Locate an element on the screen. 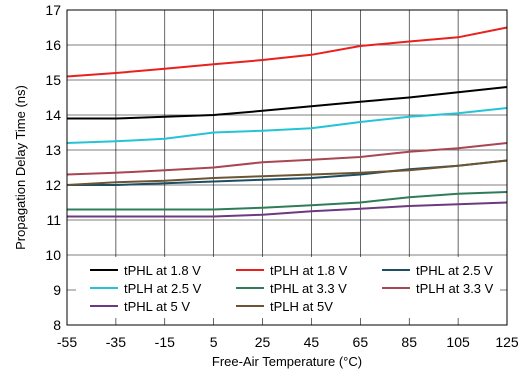  y-tick-label: 17 is located at coordinates (53, 10).